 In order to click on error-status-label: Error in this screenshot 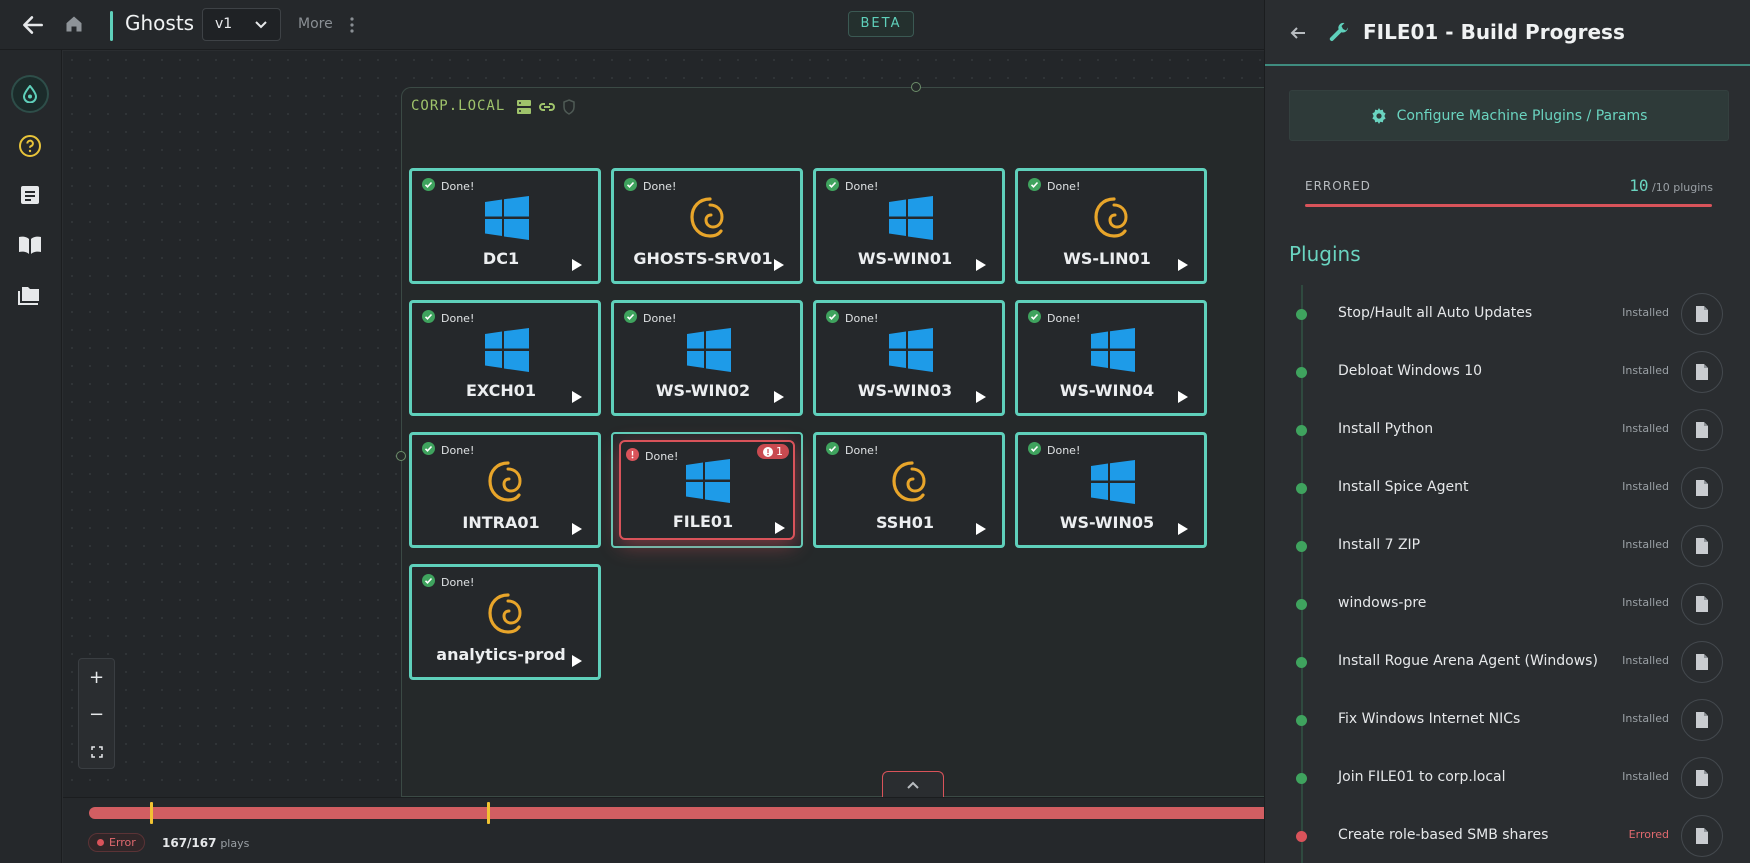, I will do `click(122, 842)`.